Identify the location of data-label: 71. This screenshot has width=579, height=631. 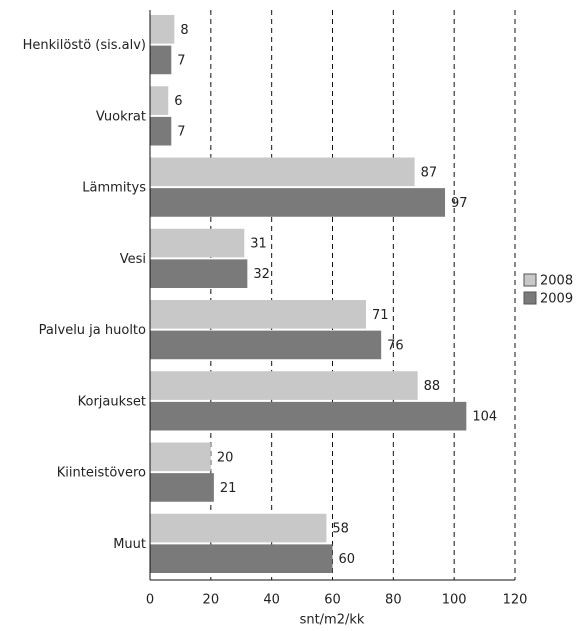
(380, 315).